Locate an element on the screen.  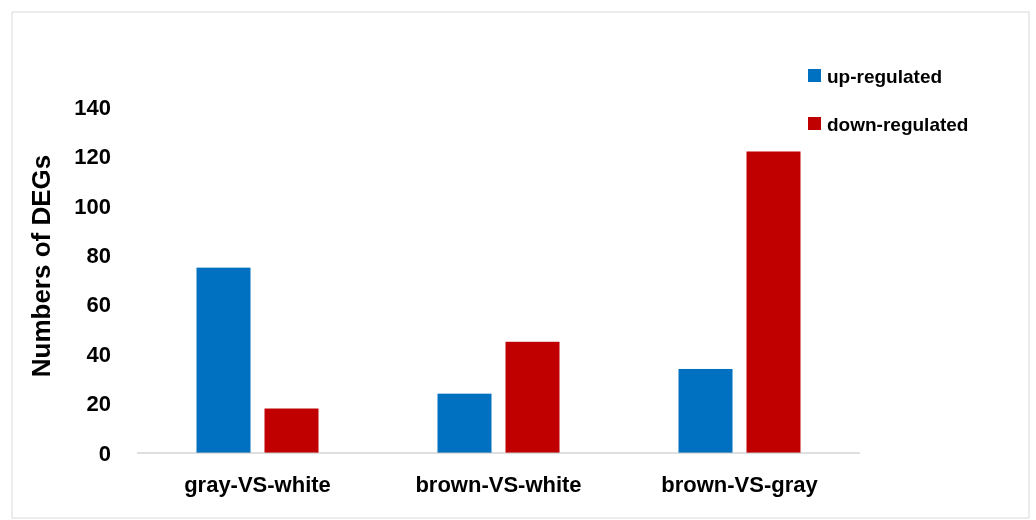
x-tick-label: gray-VS-white is located at coordinates (257, 484).